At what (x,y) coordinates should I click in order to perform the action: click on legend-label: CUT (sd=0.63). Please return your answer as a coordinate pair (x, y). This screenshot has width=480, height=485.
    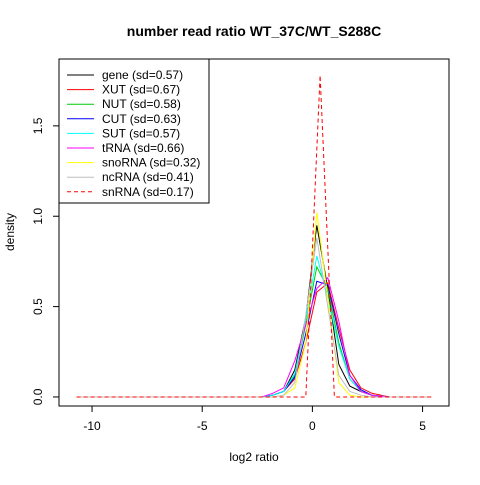
    Looking at the image, I should click on (141, 119).